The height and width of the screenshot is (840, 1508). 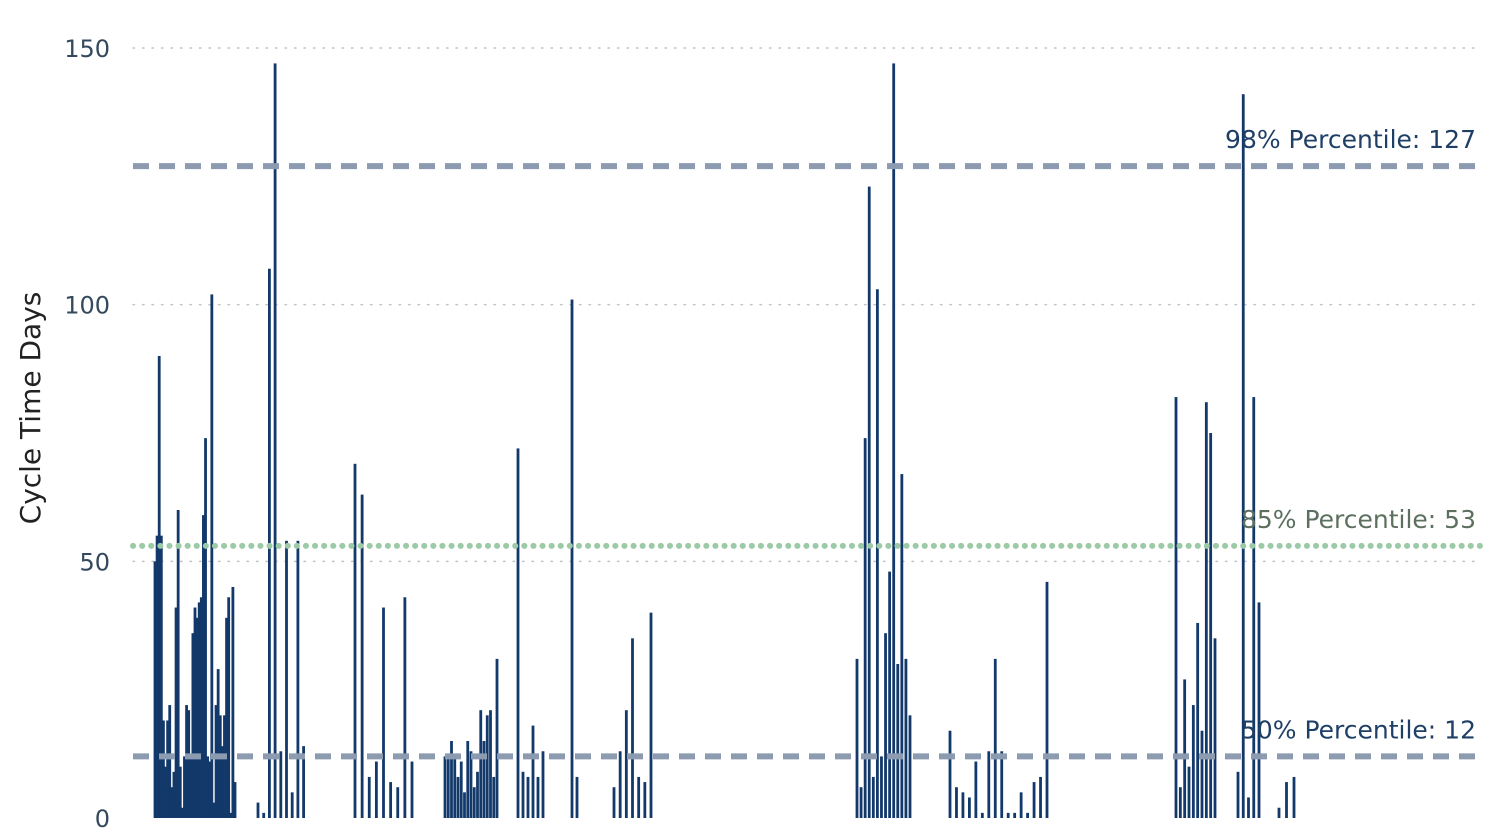 I want to click on y-axis-label: Cycle Time Days, so click(x=30, y=408).